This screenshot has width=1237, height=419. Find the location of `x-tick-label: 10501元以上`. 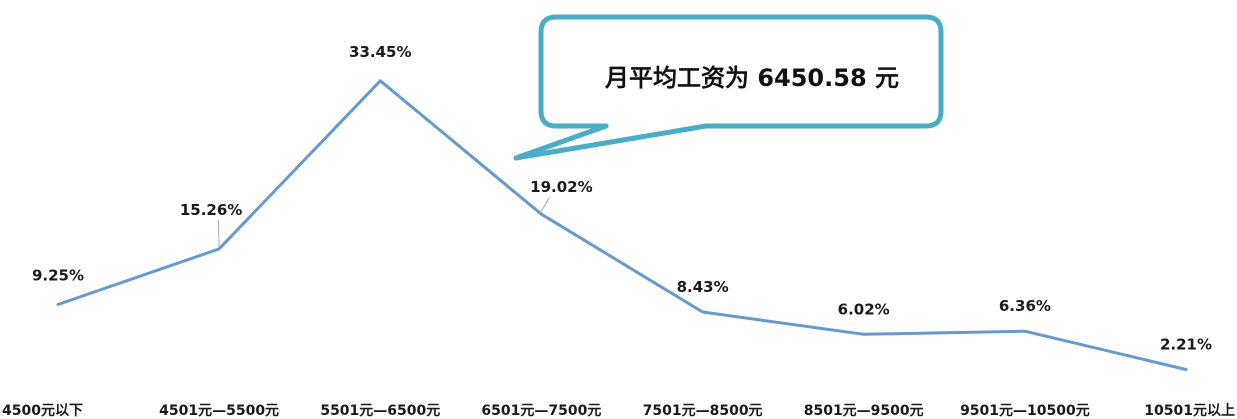

x-tick-label: 10501元以上 is located at coordinates (1189, 411).